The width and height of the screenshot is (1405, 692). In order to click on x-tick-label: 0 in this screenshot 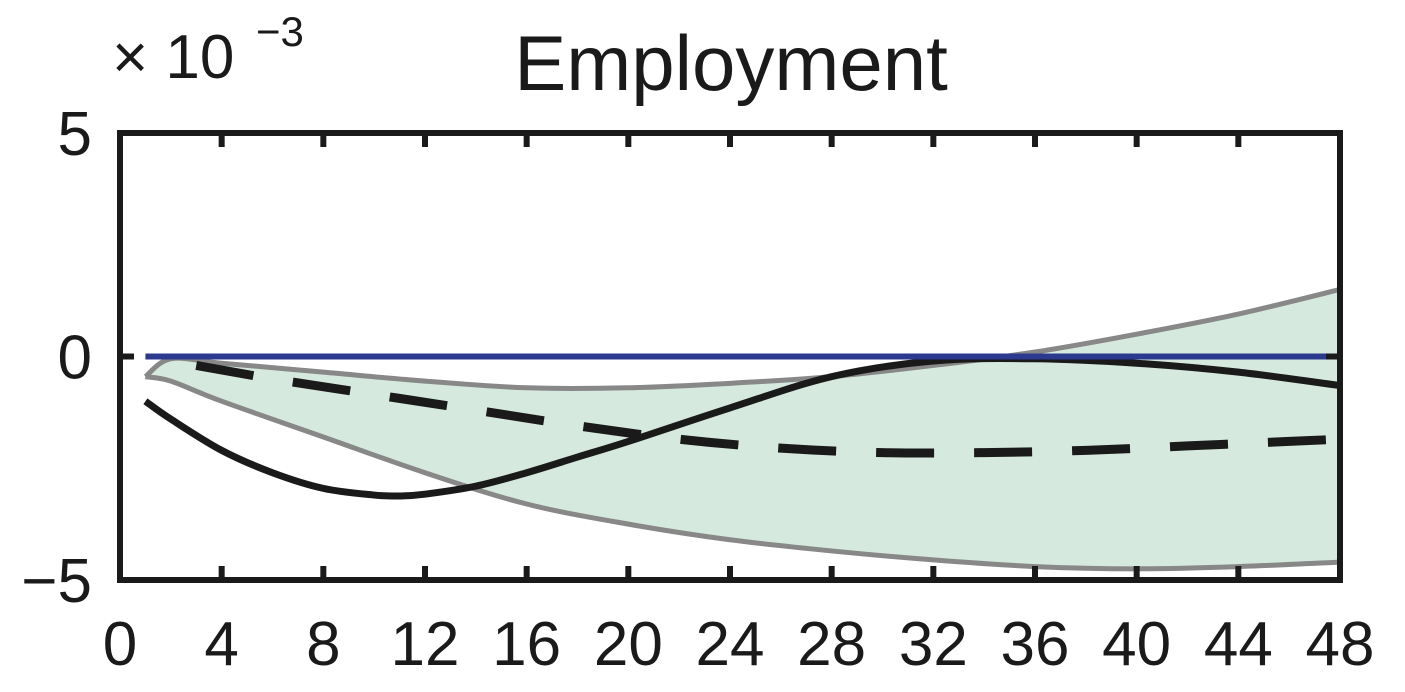, I will do `click(120, 644)`.